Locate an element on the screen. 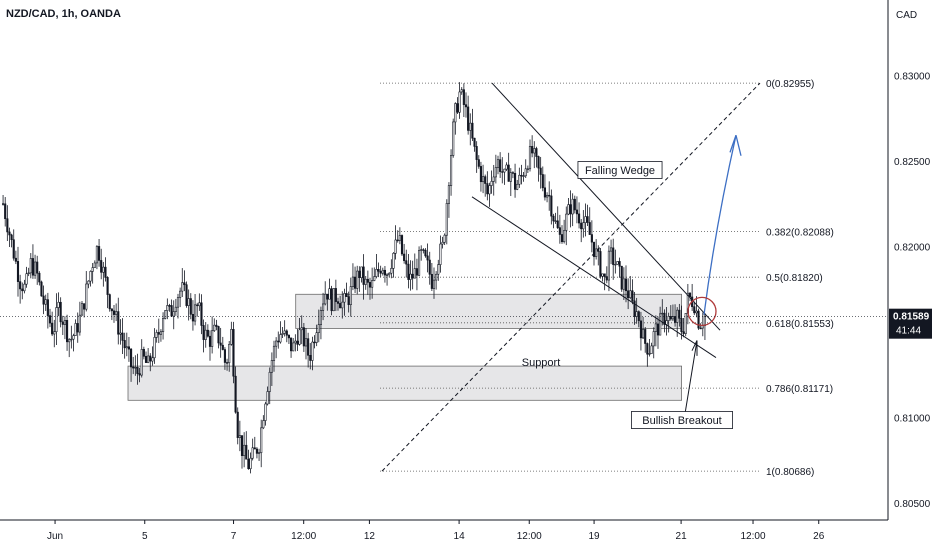 Image resolution: width=932 pixels, height=555 pixels. price-tick-label: 0.81000 is located at coordinates (912, 418).